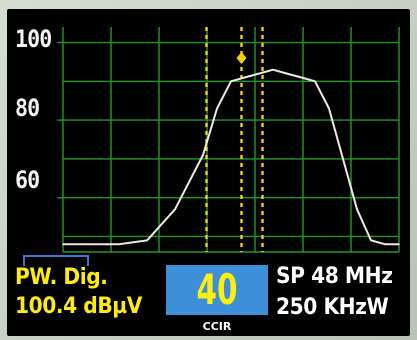 The image size is (417, 340). What do you see at coordinates (332, 307) in the screenshot?
I see `resolution-bandwidth-readout: 250 KHzW` at bounding box center [332, 307].